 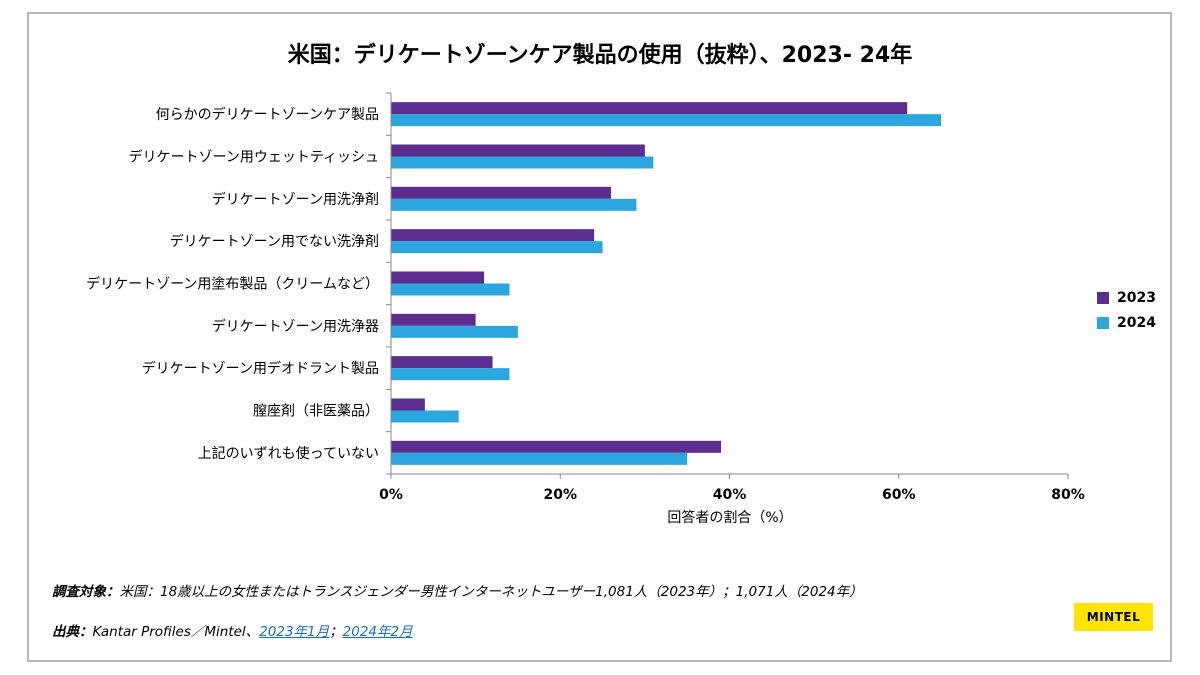 I want to click on legend-label-2023: 2023, so click(x=1136, y=297).